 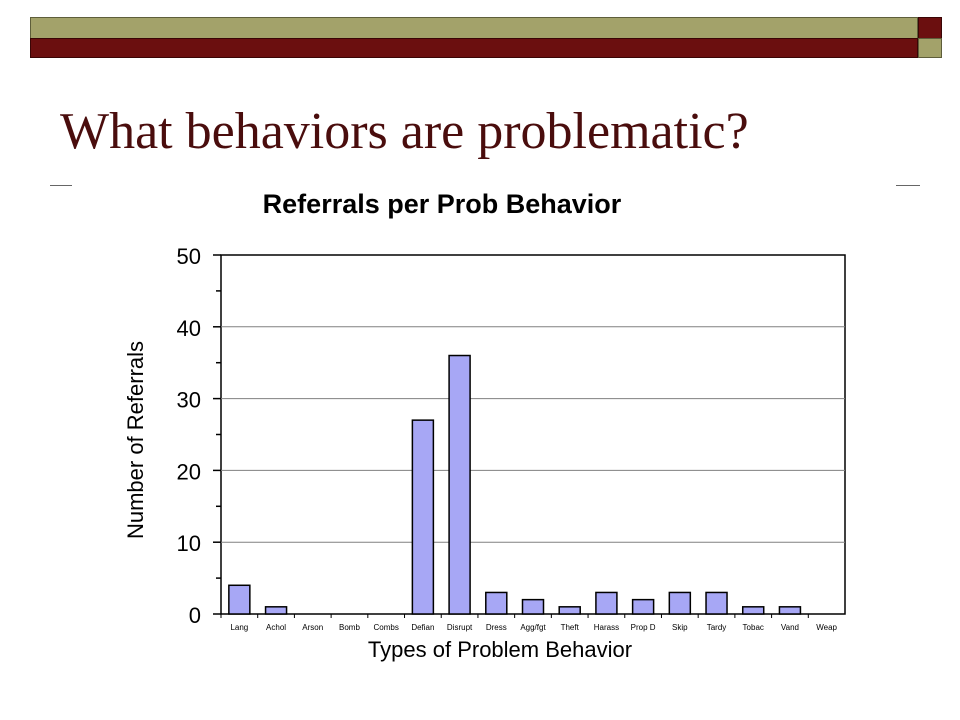 What do you see at coordinates (570, 627) in the screenshot?
I see `x-tick-label: Theft` at bounding box center [570, 627].